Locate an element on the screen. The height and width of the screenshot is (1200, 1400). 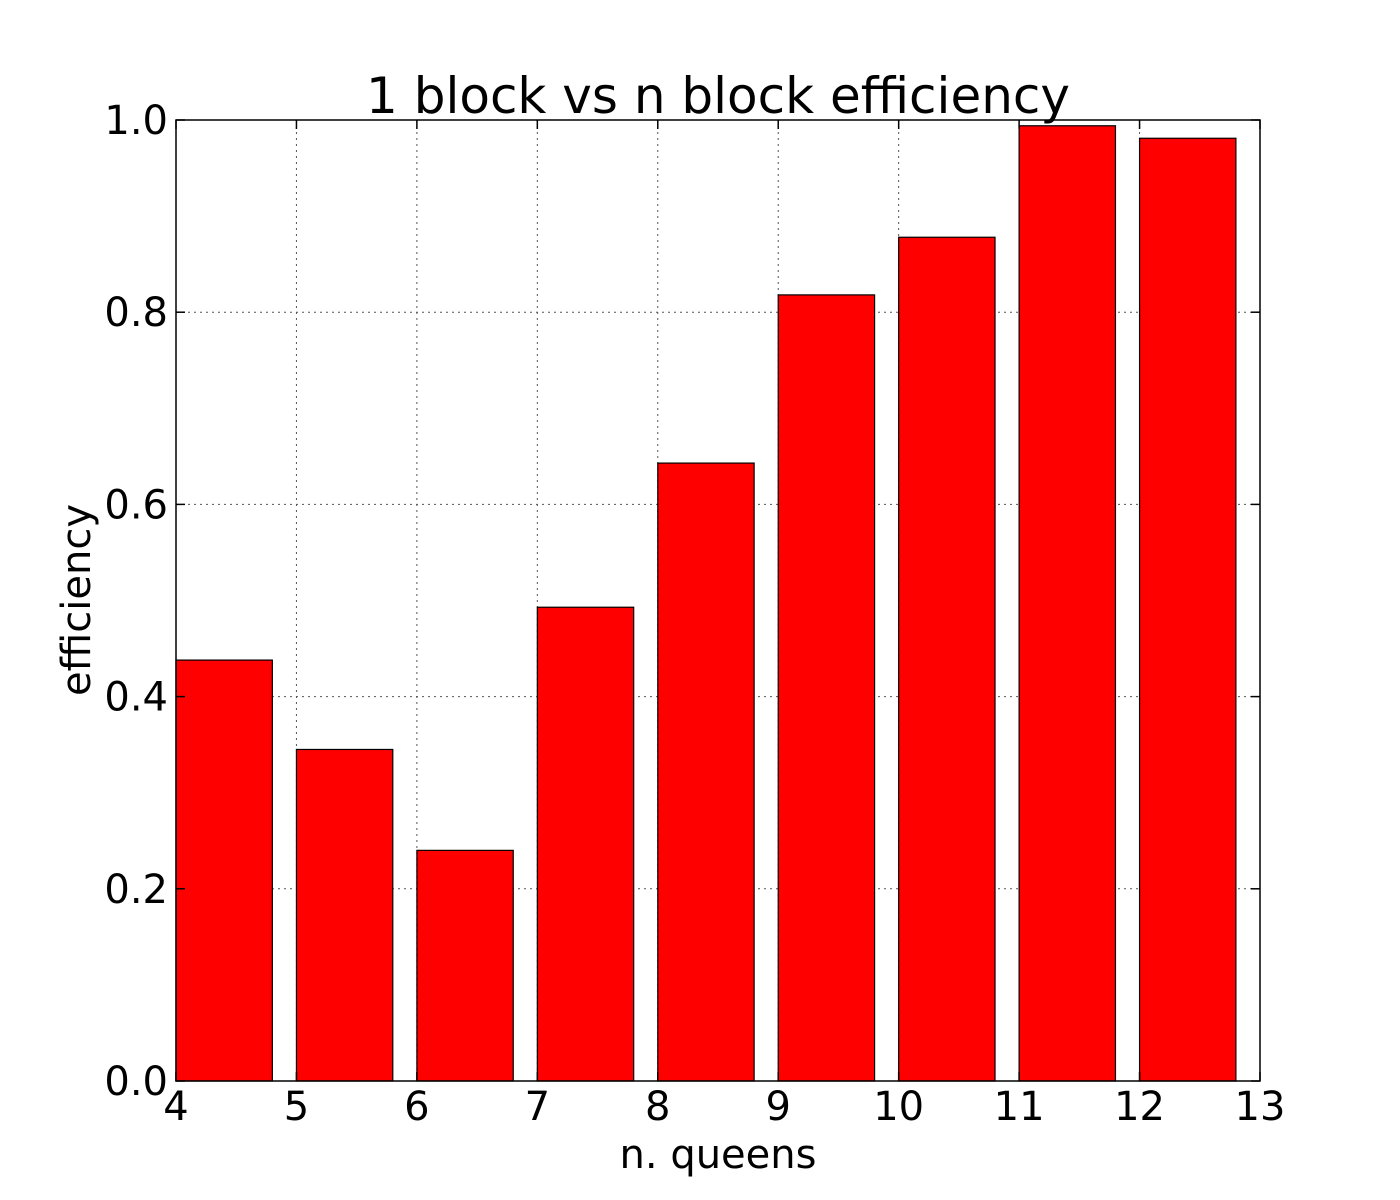
y-tick-label: 1.0 is located at coordinates (136, 121).